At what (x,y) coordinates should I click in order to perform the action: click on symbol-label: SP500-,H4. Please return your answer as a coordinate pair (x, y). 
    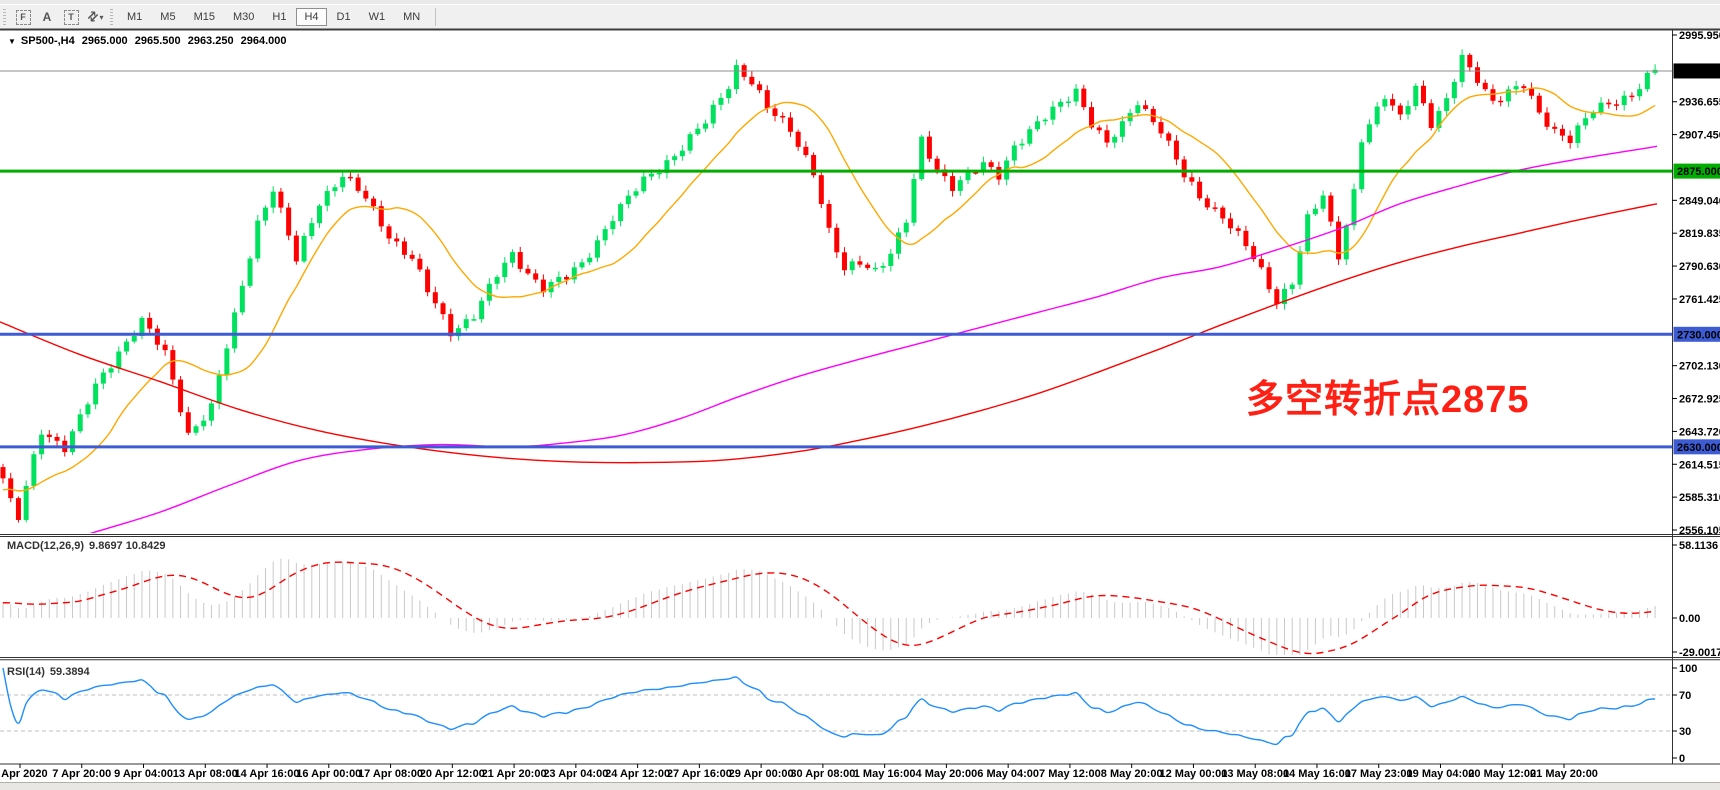
    Looking at the image, I should click on (47, 41).